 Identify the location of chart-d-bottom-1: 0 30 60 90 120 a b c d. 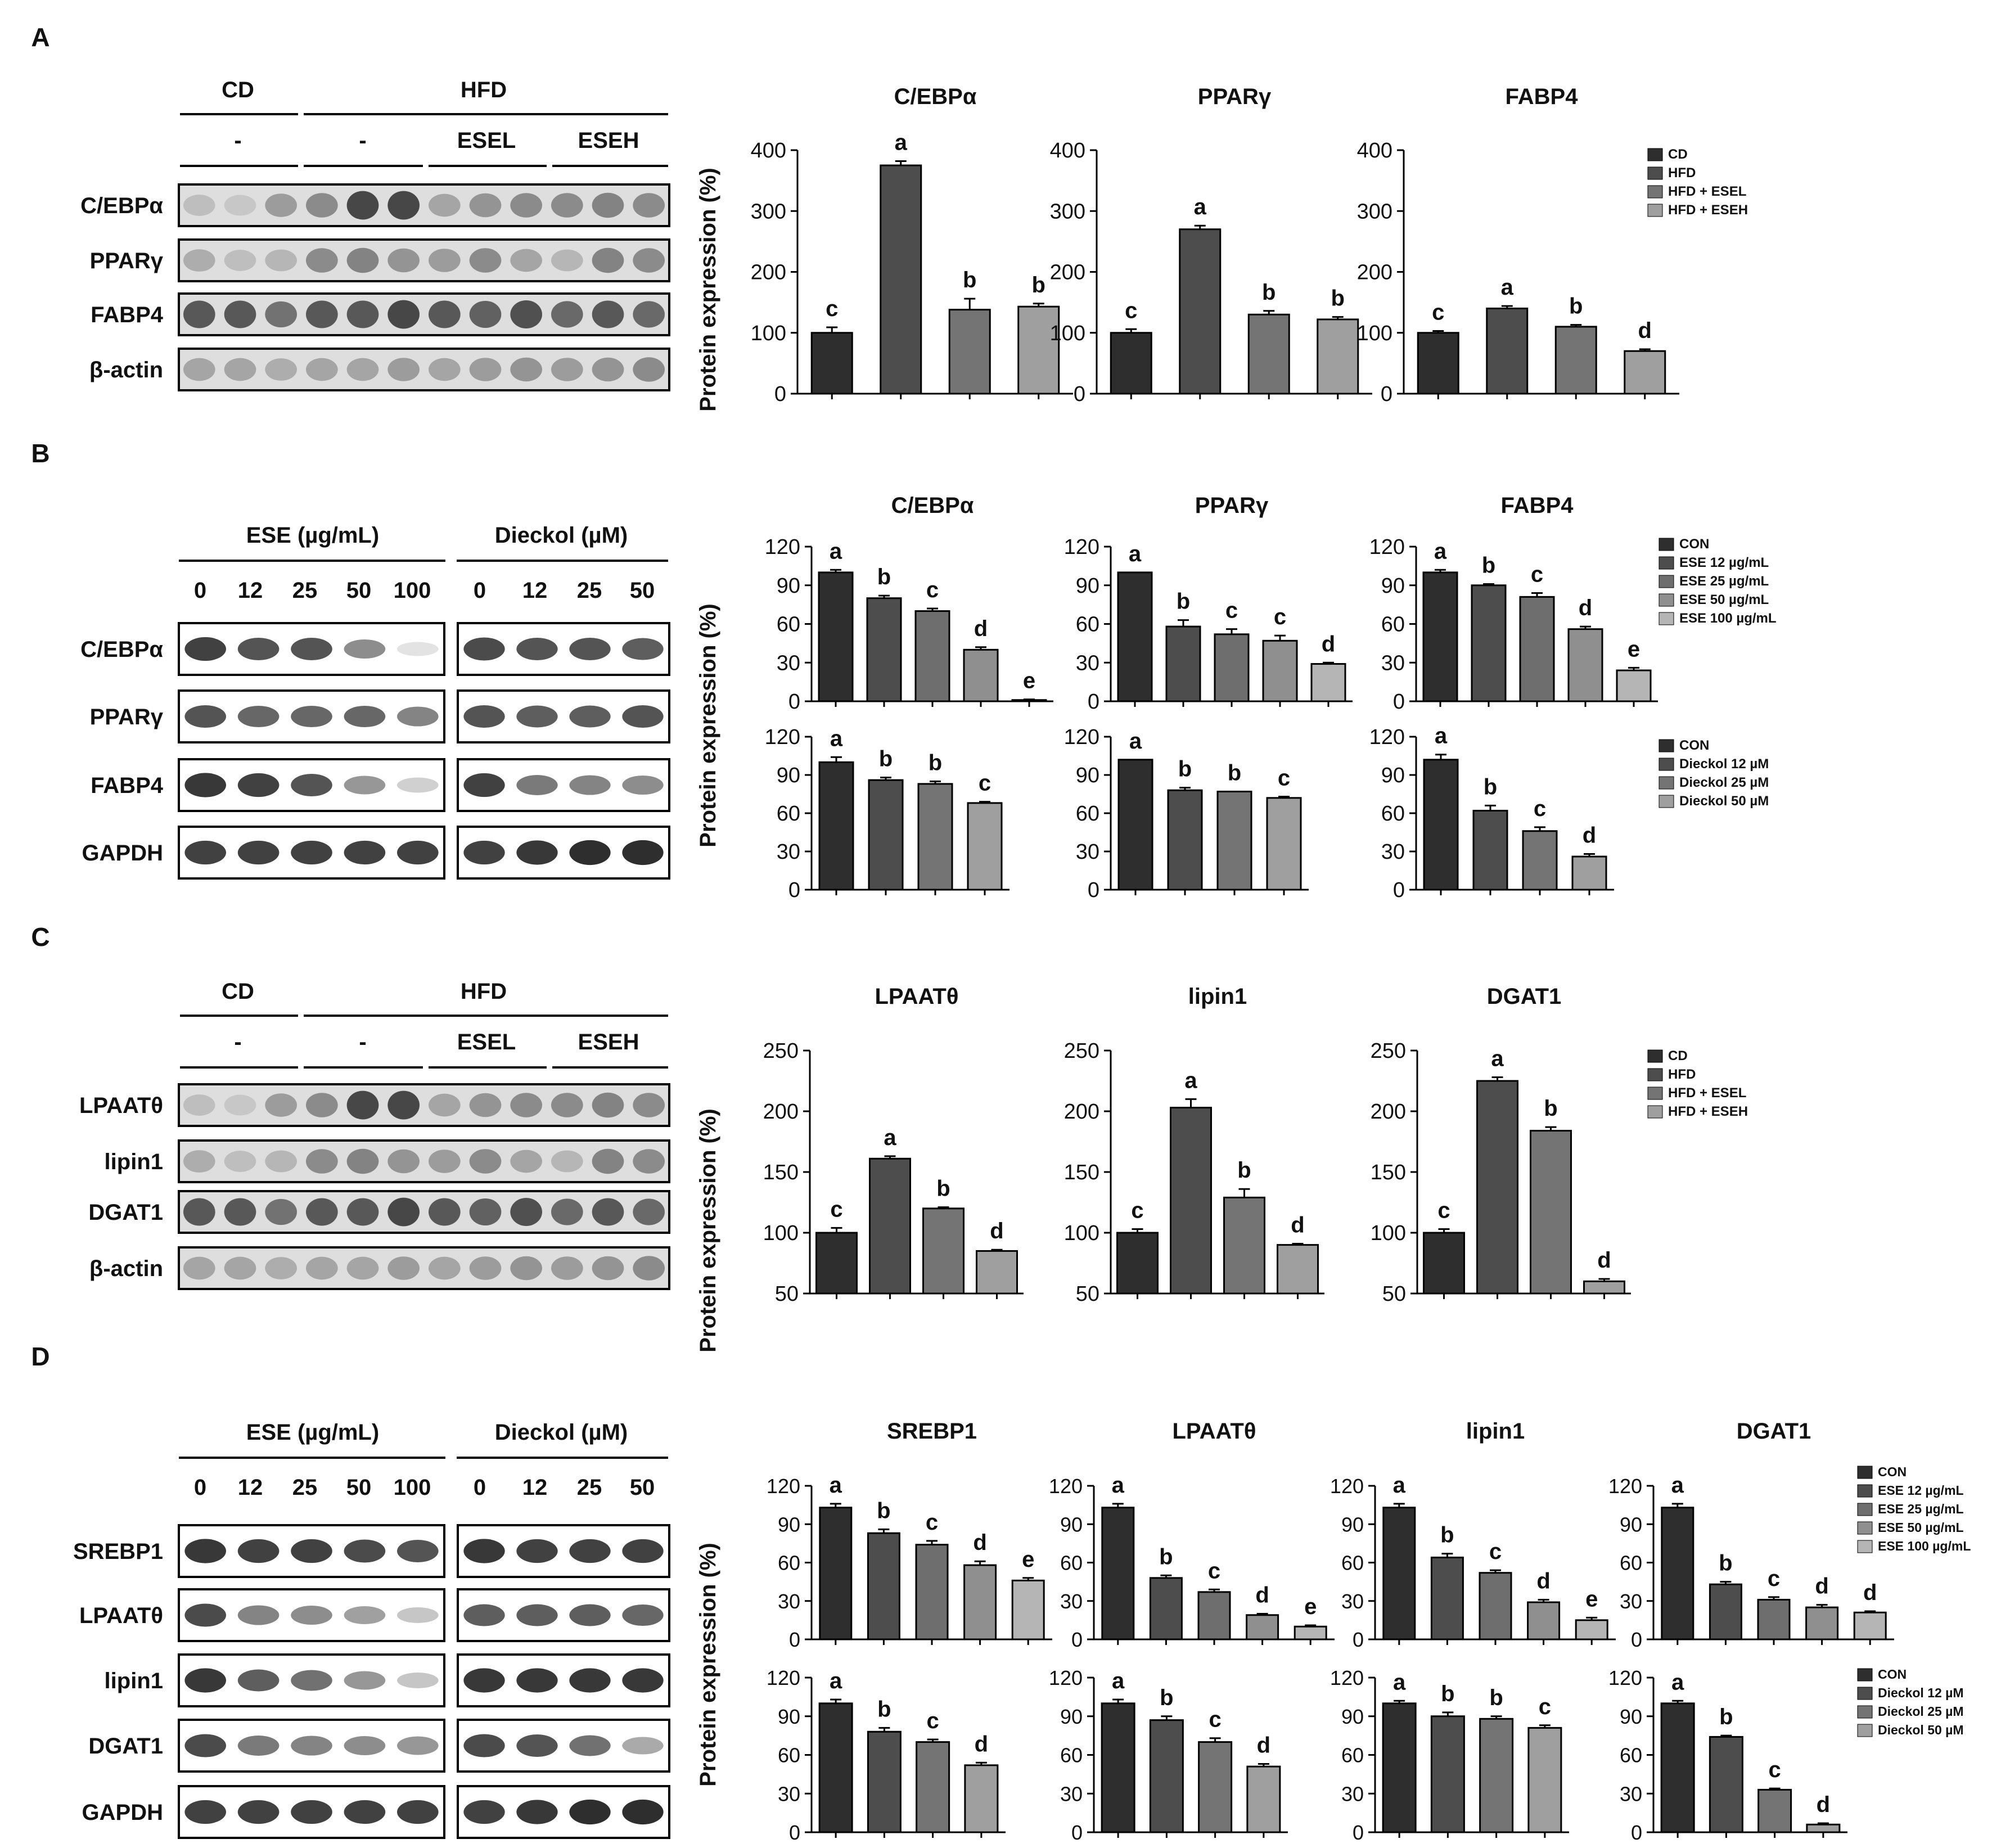
(886, 1755).